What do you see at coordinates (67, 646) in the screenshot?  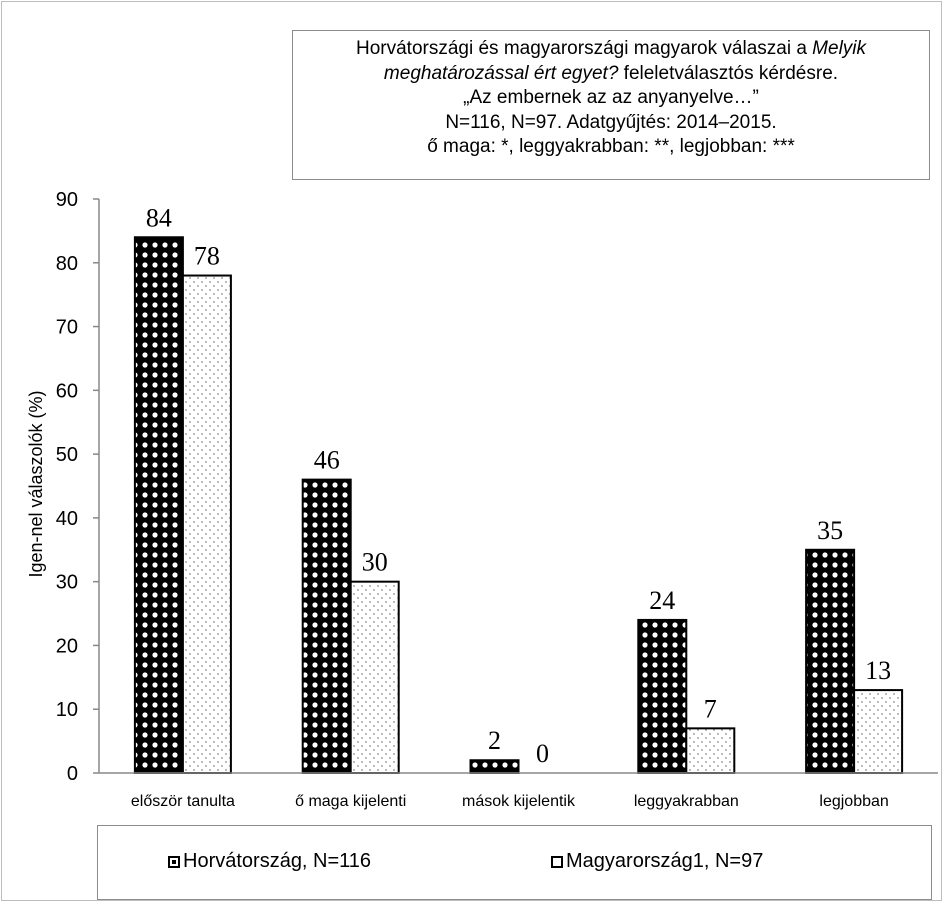 I see `y-tick-label: 20` at bounding box center [67, 646].